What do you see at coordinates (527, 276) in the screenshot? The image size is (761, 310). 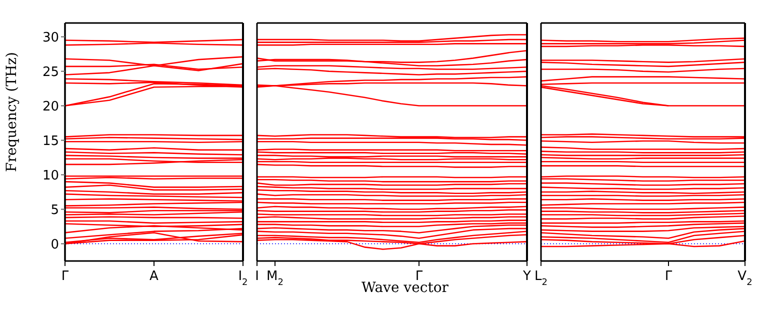 I see `x-tick-label: Y` at bounding box center [527, 276].